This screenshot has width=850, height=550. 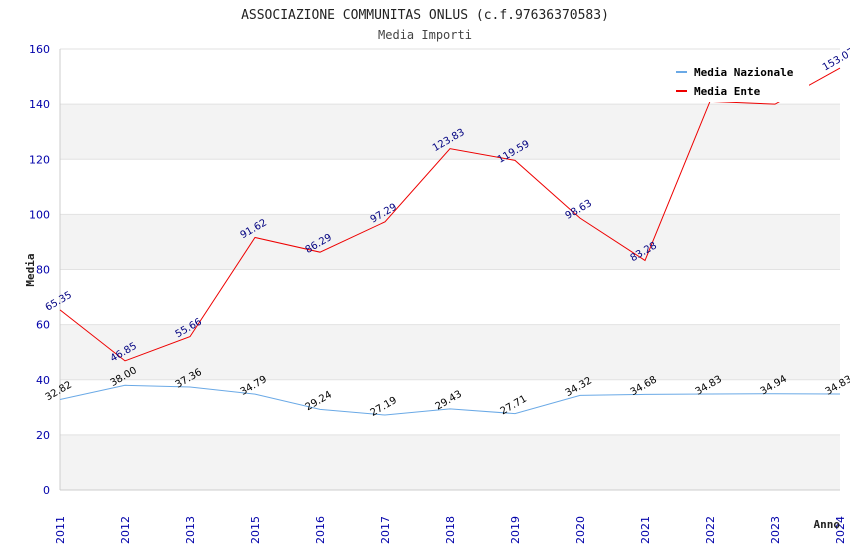 What do you see at coordinates (385, 530) in the screenshot?
I see `x-tick-label: 2017` at bounding box center [385, 530].